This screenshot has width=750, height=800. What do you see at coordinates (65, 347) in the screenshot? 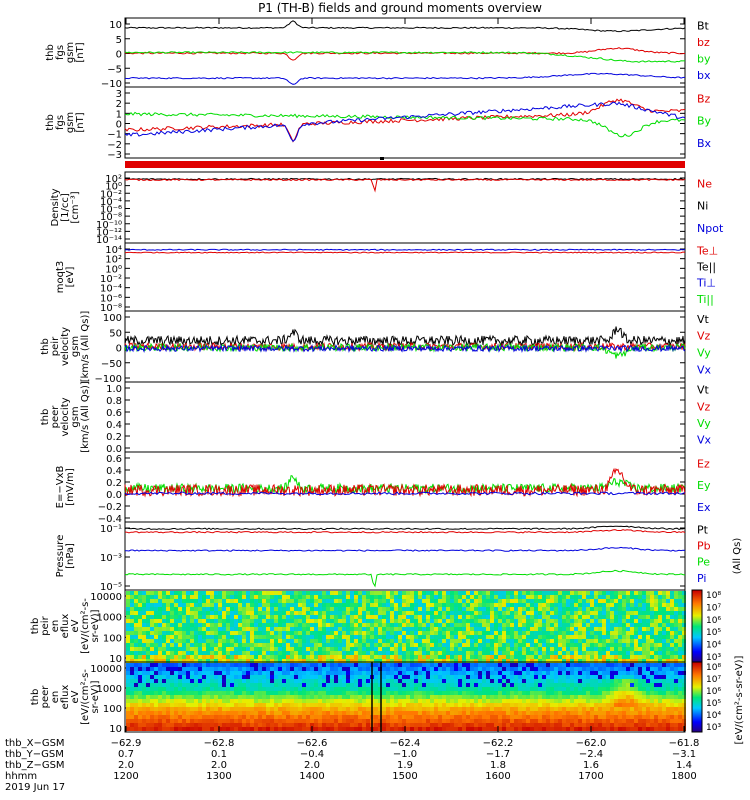
I see `ylabel-vi: thb peir velocity gsm [km/s (All Qs)]` at bounding box center [65, 347].